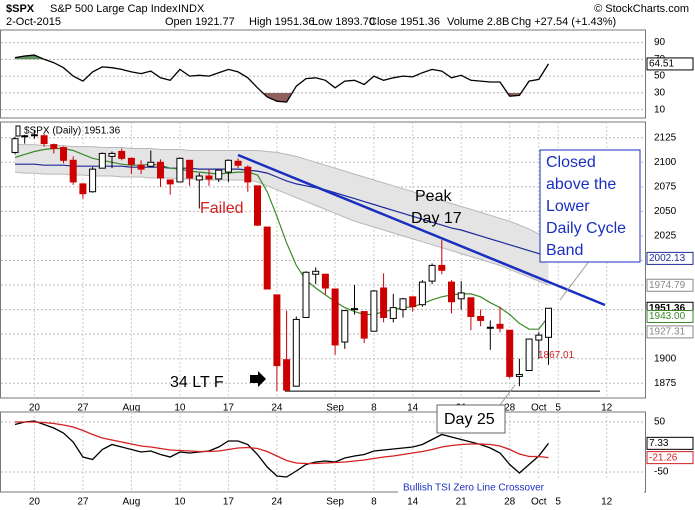  Describe the element at coordinates (18, 131) in the screenshot. I see `legend-icon` at that location.